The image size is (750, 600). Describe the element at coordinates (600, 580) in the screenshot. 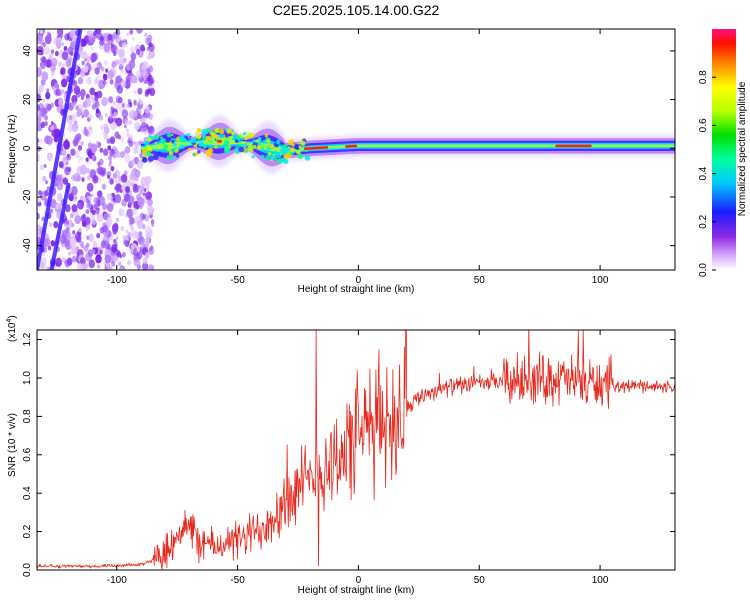

I see `snr-x-tick-label: 100` at that location.